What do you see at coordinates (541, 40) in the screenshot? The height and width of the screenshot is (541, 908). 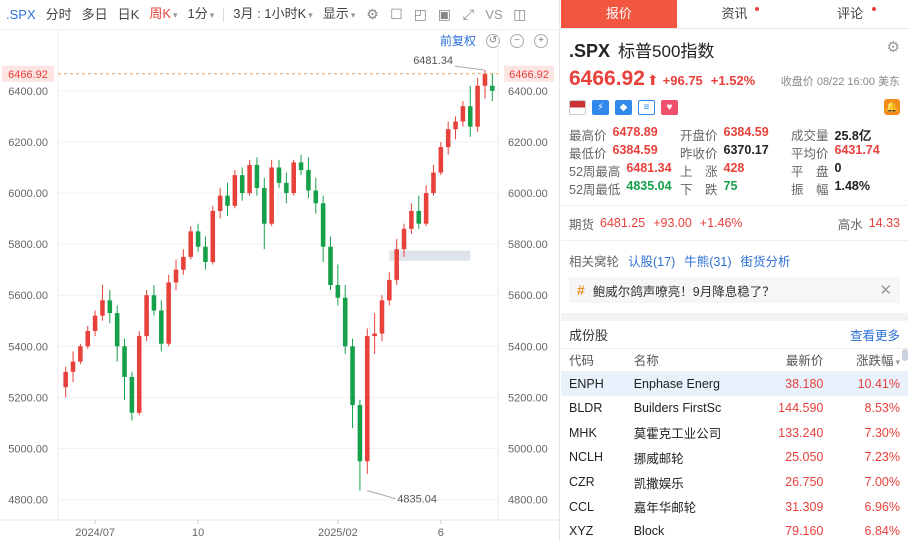 I see `zoom-in-icon: +` at bounding box center [541, 40].